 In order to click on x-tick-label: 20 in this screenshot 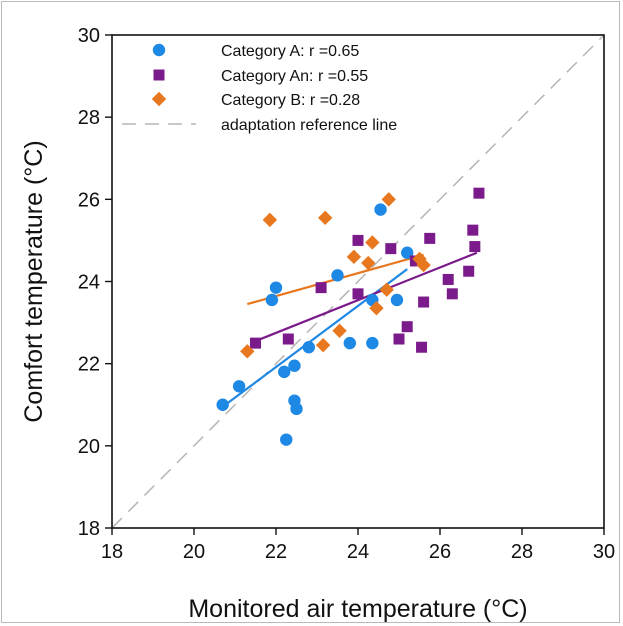, I will do `click(194, 552)`.